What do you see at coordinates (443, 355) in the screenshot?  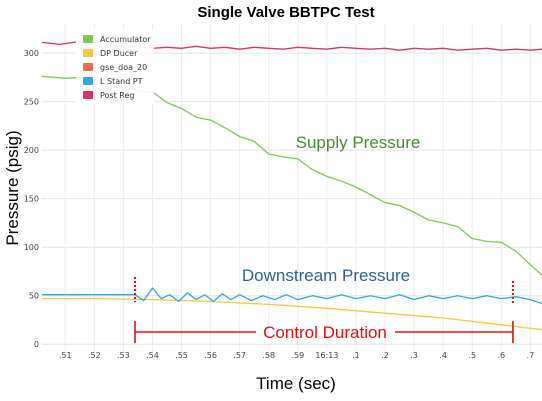 I see `x-tick-label: .4` at bounding box center [443, 355].